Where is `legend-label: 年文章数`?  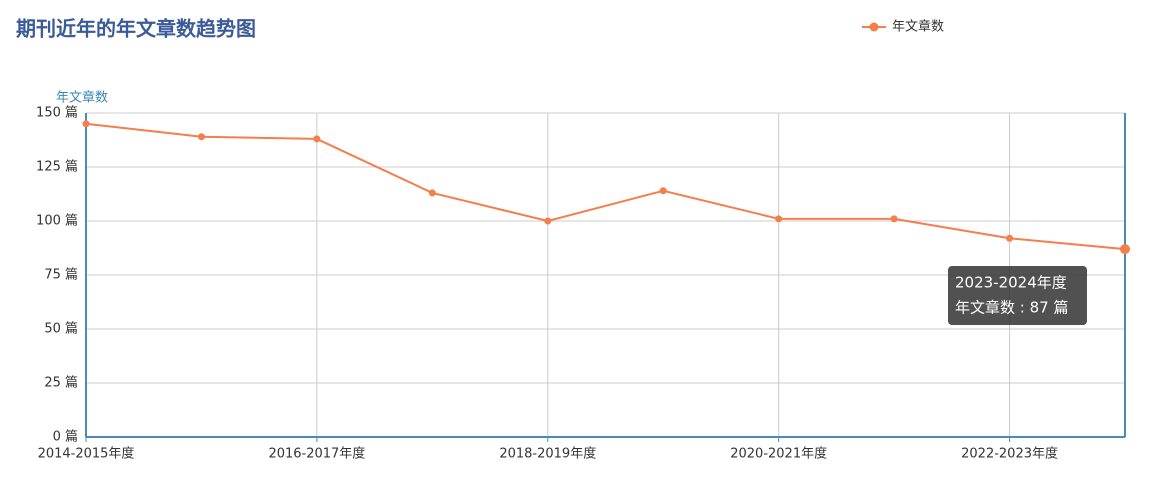
legend-label: 年文章数 is located at coordinates (918, 27).